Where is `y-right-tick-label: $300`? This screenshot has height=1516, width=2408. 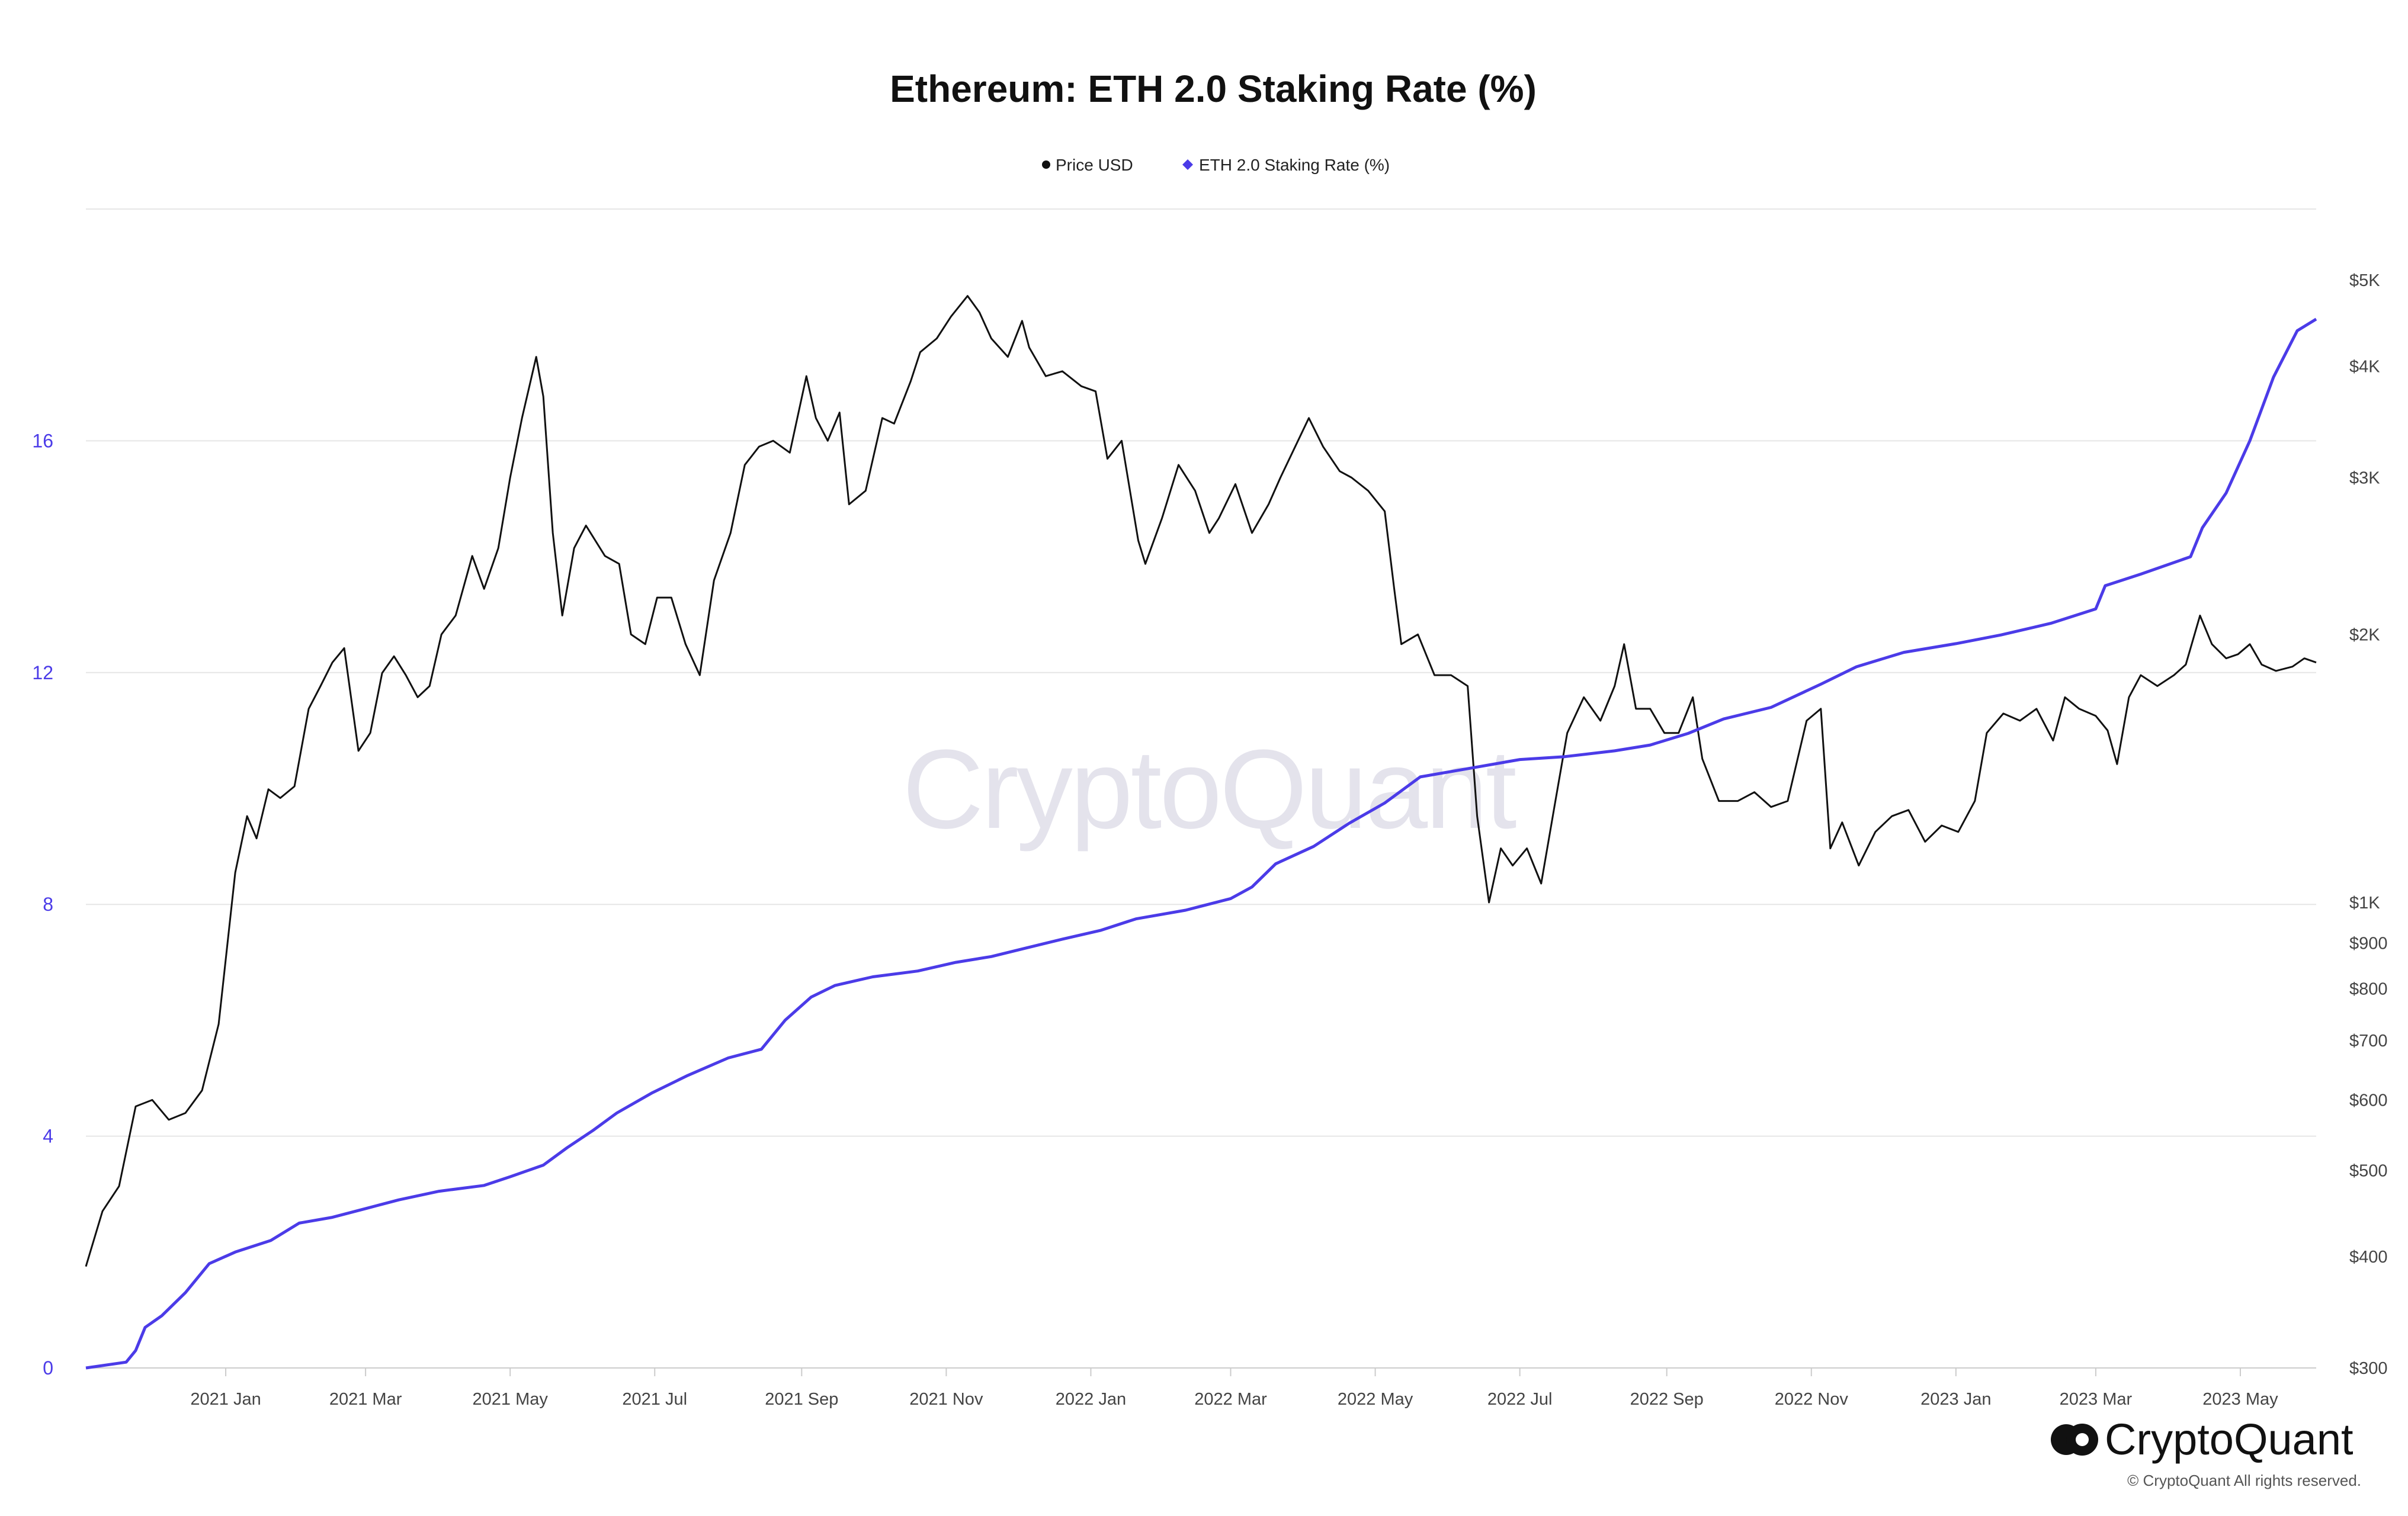
y-right-tick-label: $300 is located at coordinates (2368, 1368).